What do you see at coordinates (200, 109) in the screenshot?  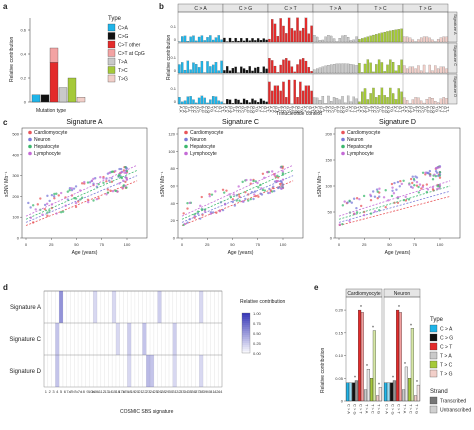 I see `b-xtick-label: T.C` at bounding box center [200, 109].